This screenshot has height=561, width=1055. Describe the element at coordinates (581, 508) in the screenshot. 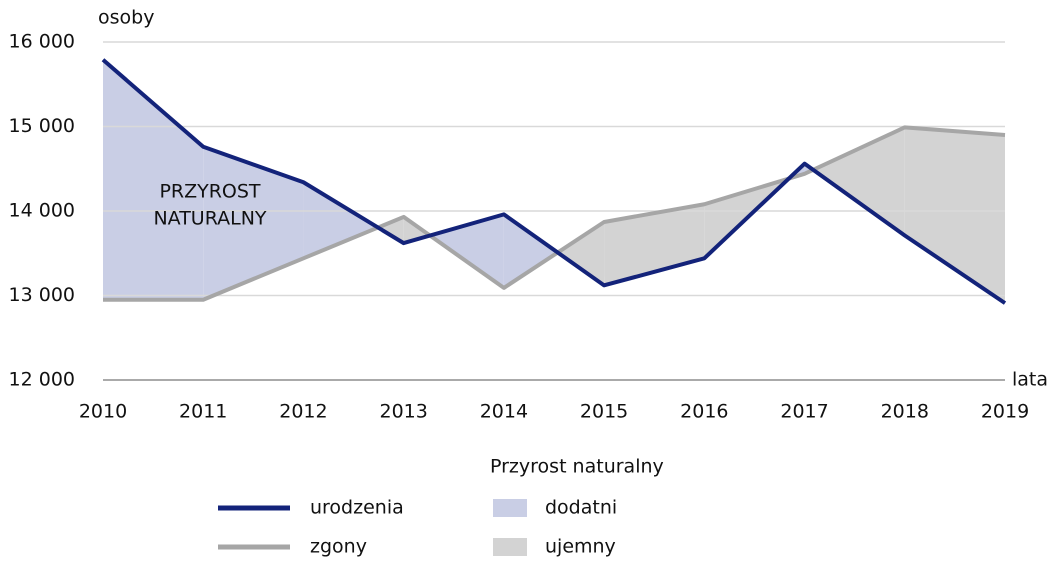

I see `legend-label: dodatni` at that location.